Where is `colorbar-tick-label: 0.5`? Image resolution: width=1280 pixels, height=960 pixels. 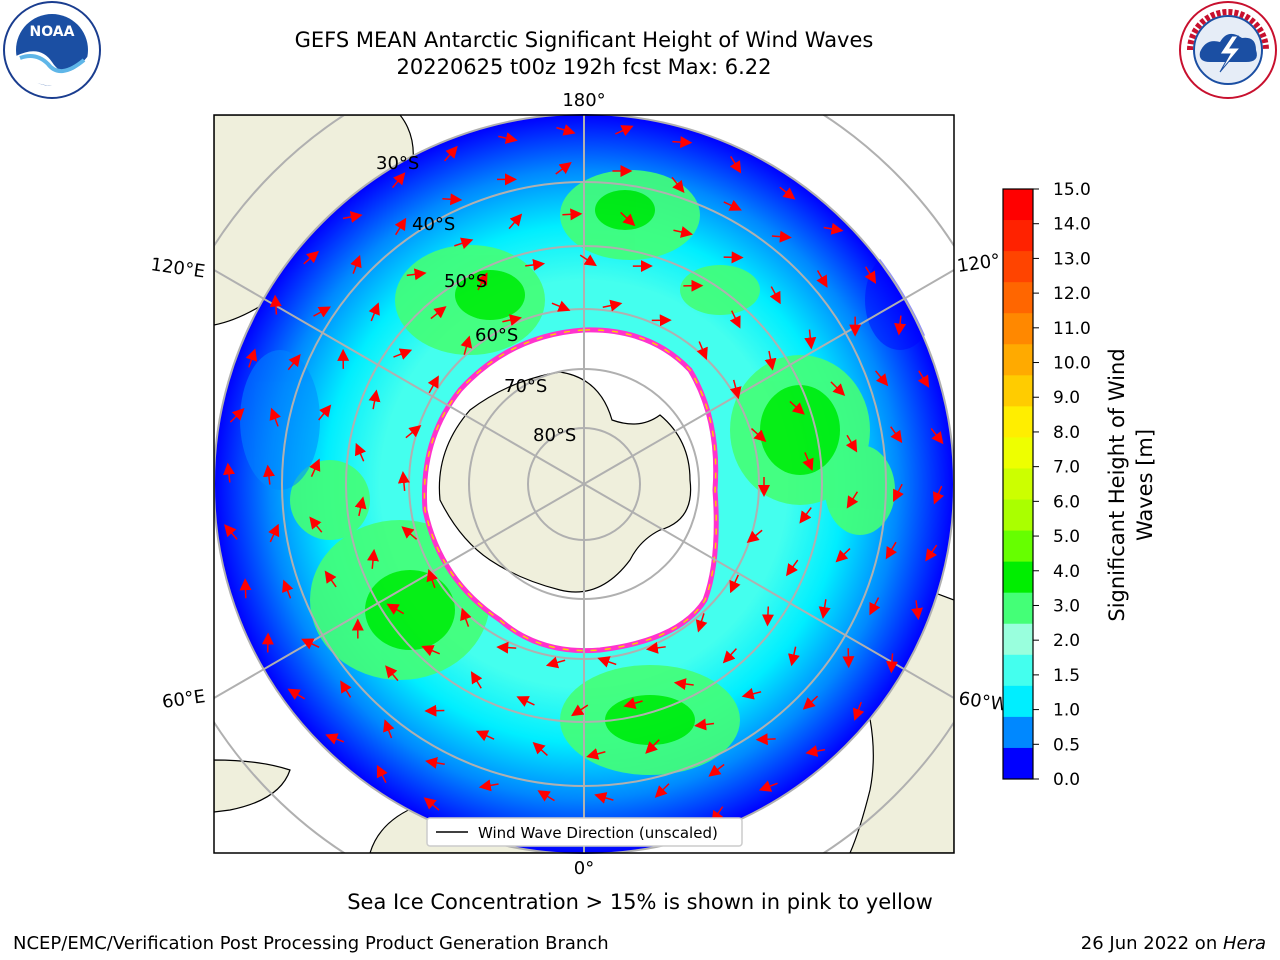
colorbar-tick-label: 0.5 is located at coordinates (1066, 745).